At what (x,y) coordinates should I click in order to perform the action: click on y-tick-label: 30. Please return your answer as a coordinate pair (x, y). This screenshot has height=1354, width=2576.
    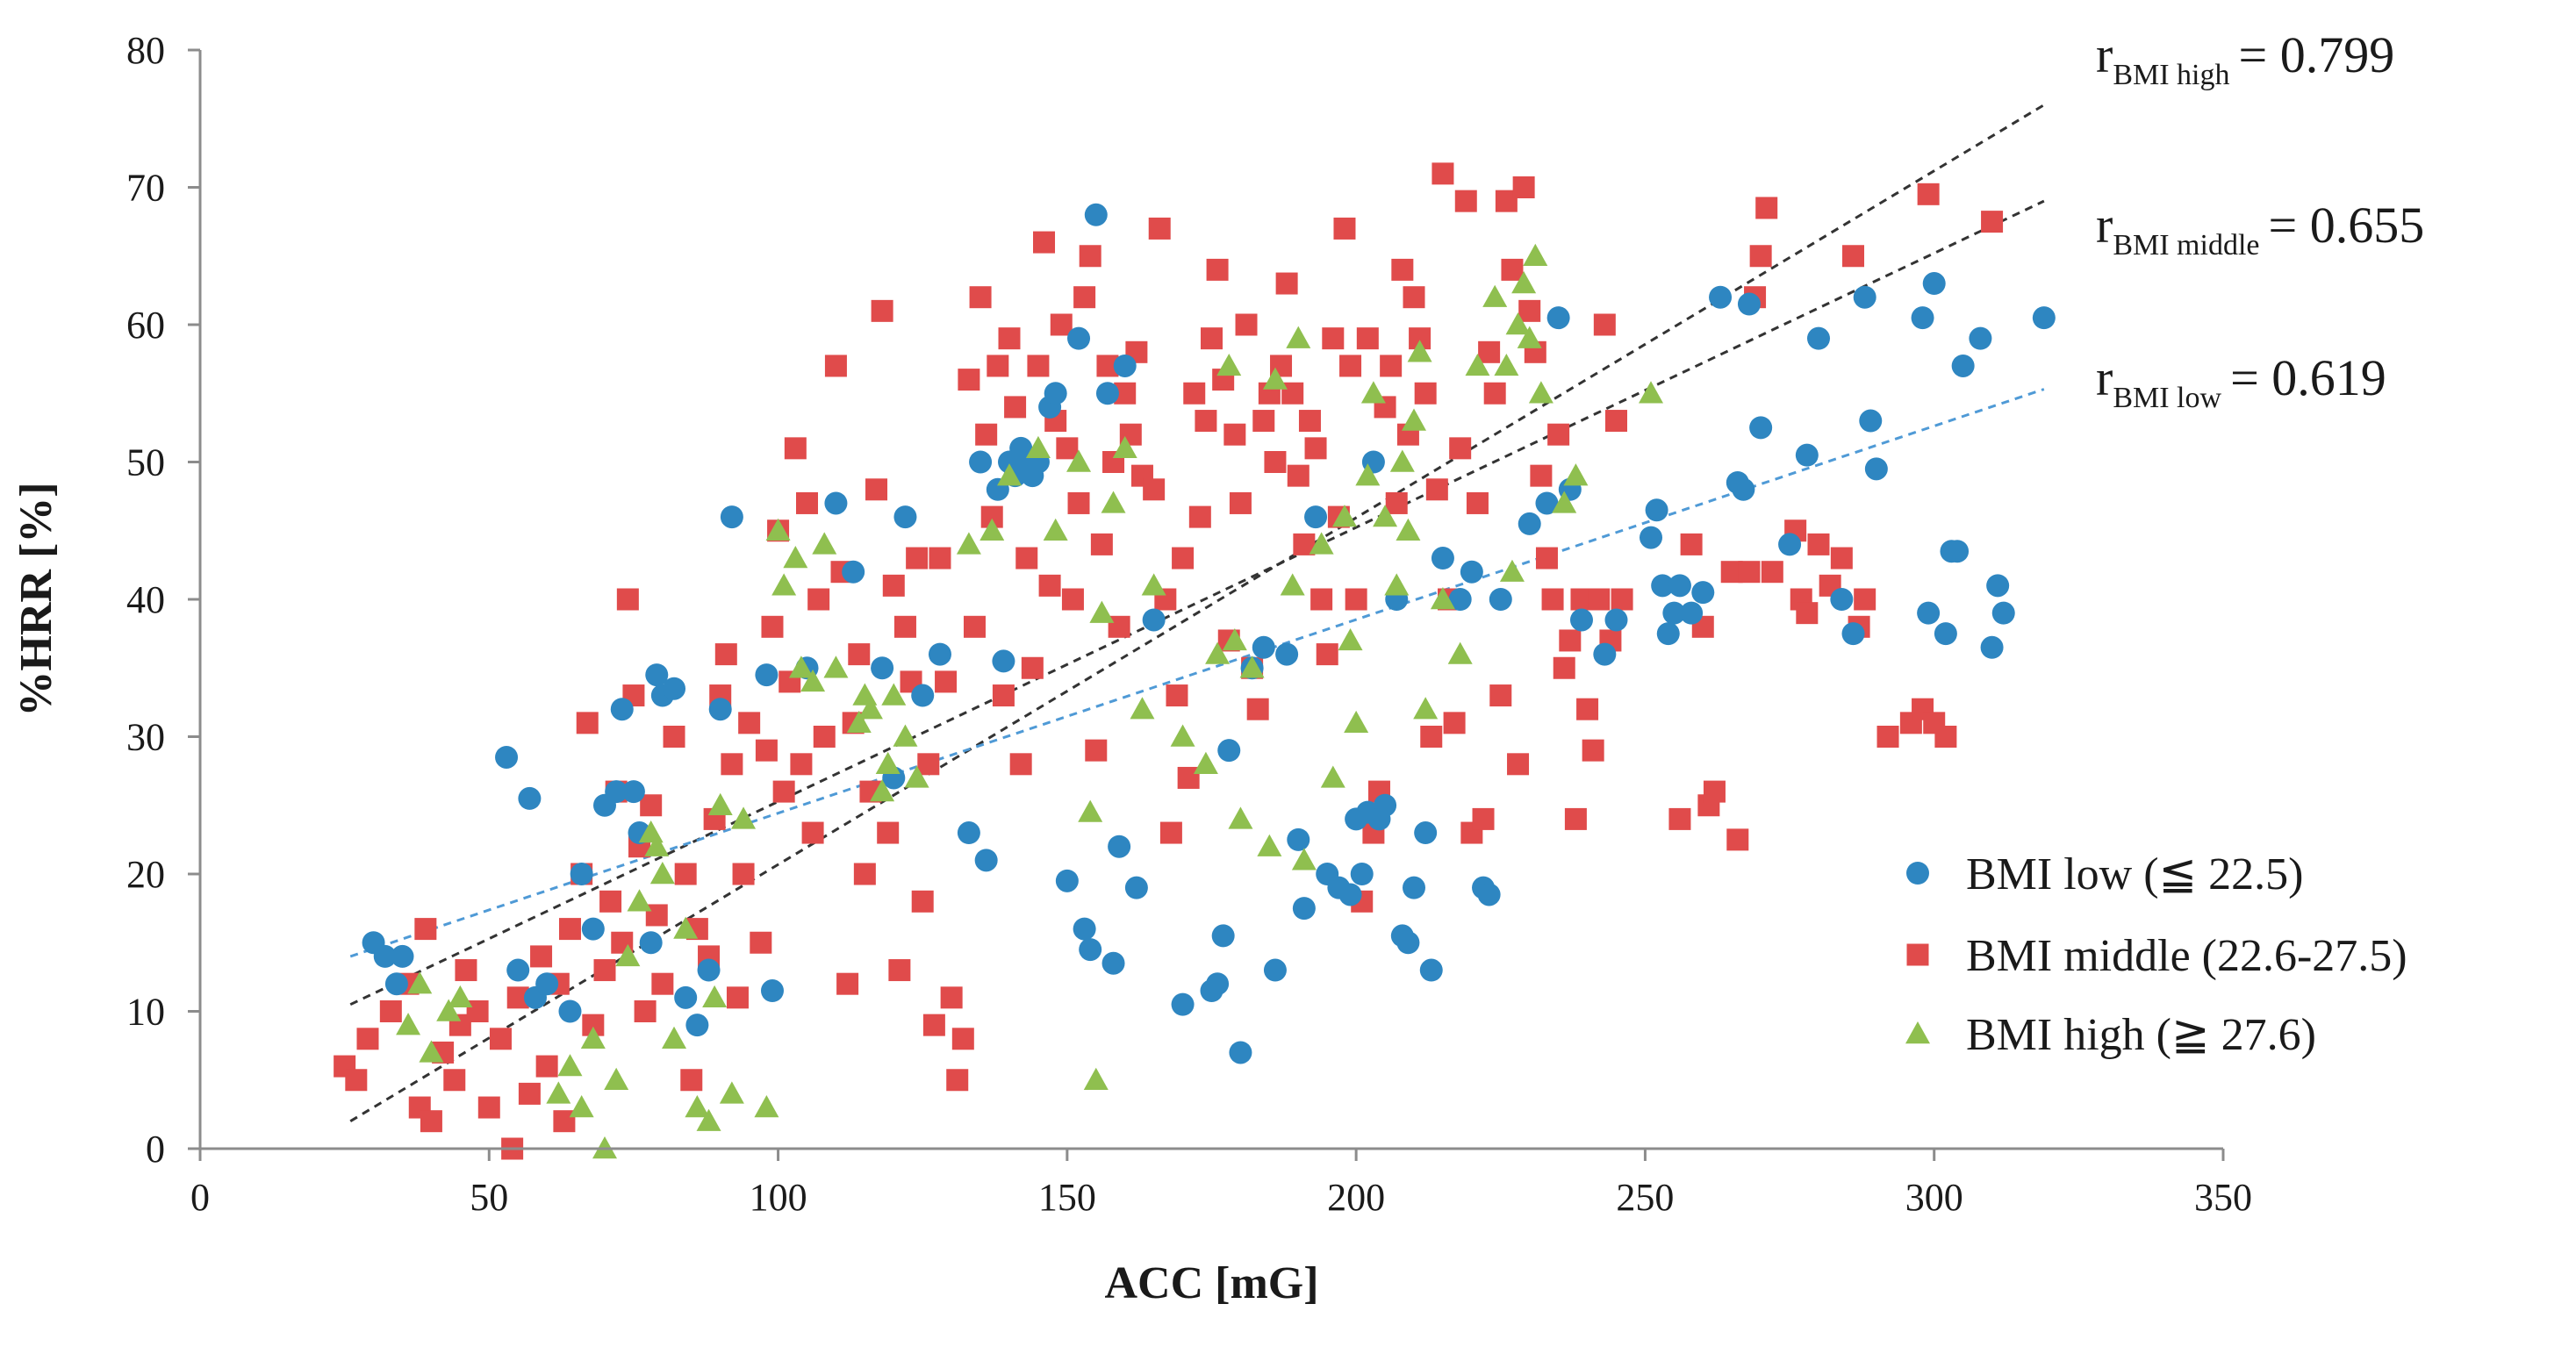
    Looking at the image, I should click on (146, 738).